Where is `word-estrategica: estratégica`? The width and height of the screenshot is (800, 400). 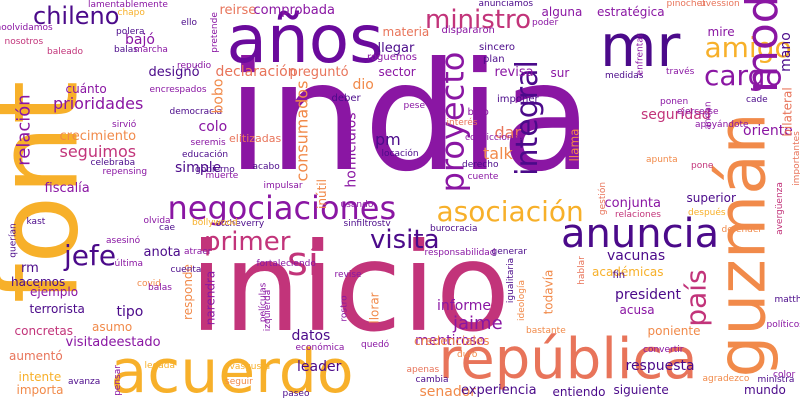
word-estrategica: estratégica is located at coordinates (631, 12).